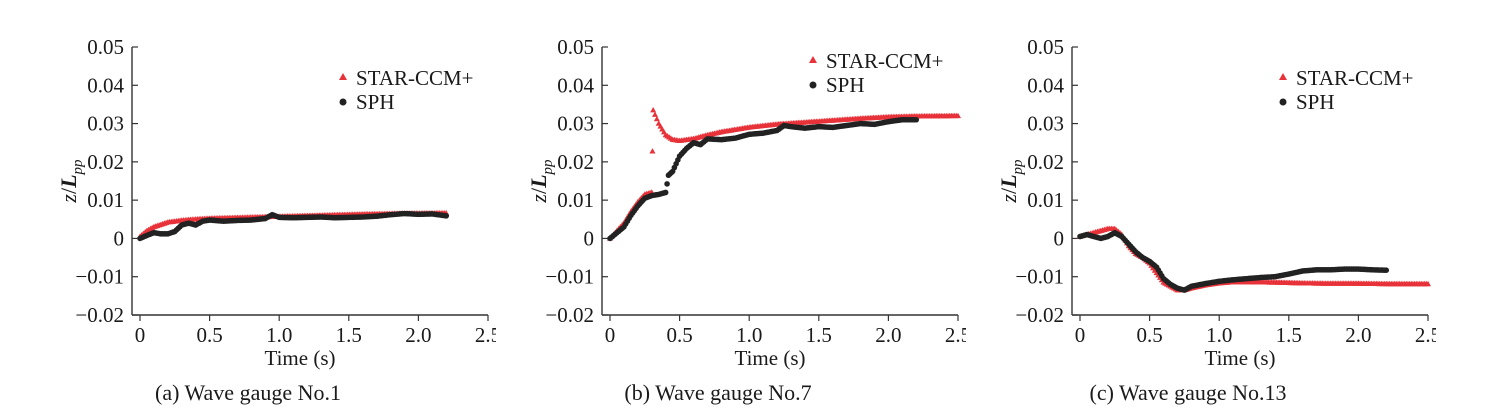 The image size is (1488, 414). I want to click on chart-caption-b: (b) Wave gauge No.7, so click(718, 392).